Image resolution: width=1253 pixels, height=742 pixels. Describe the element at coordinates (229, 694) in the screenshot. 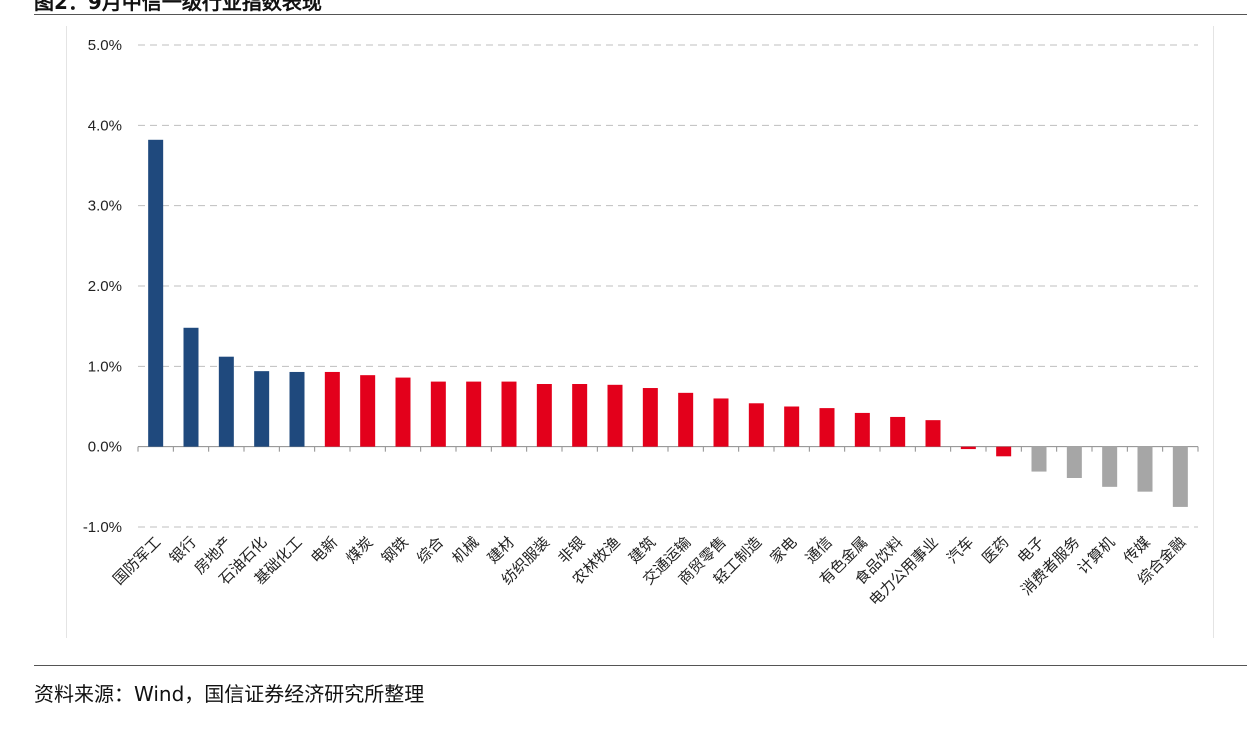

I see `source-note: 资料来源：Wind，国信证券经济研究所整理` at that location.